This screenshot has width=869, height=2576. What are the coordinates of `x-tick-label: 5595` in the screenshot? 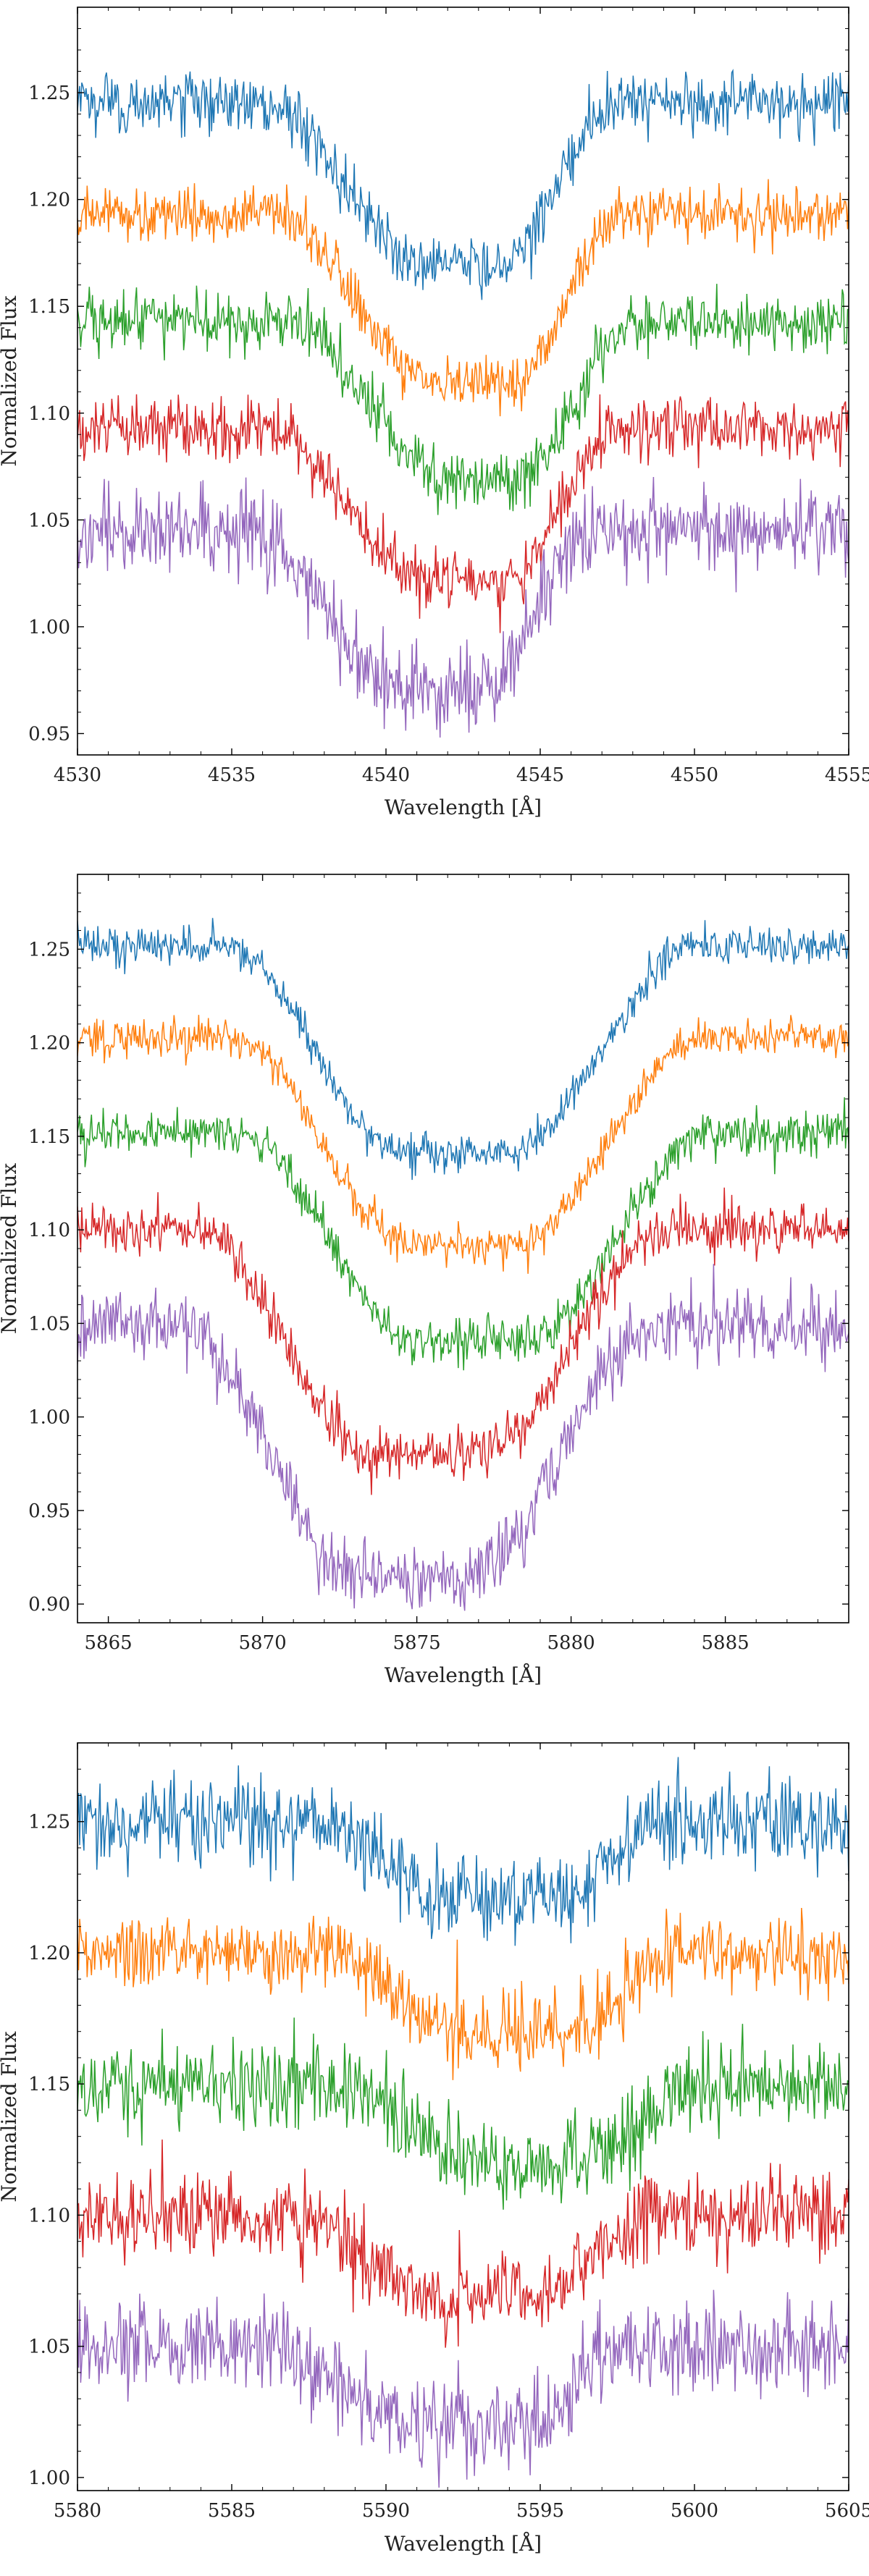 It's located at (540, 2511).